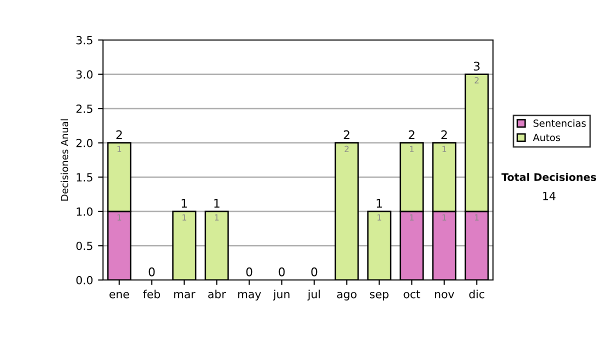 This screenshot has height=340, width=600. Describe the element at coordinates (281, 295) in the screenshot. I see `x-tick-label: jun` at that location.